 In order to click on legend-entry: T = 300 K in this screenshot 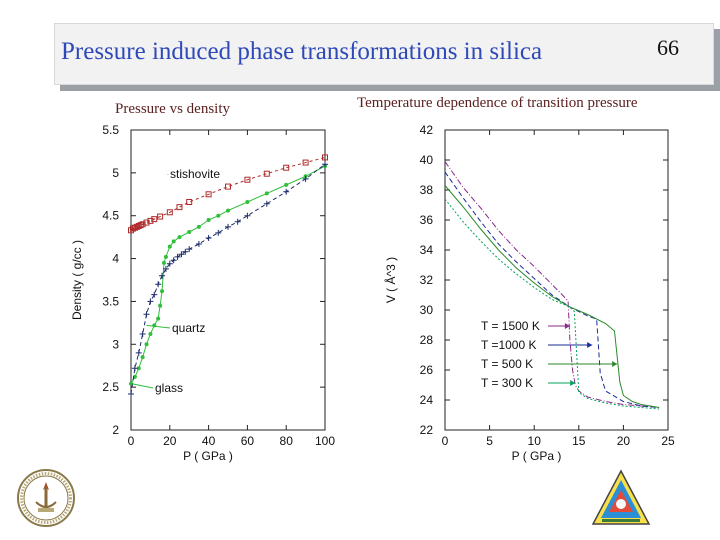, I will do `click(507, 383)`.